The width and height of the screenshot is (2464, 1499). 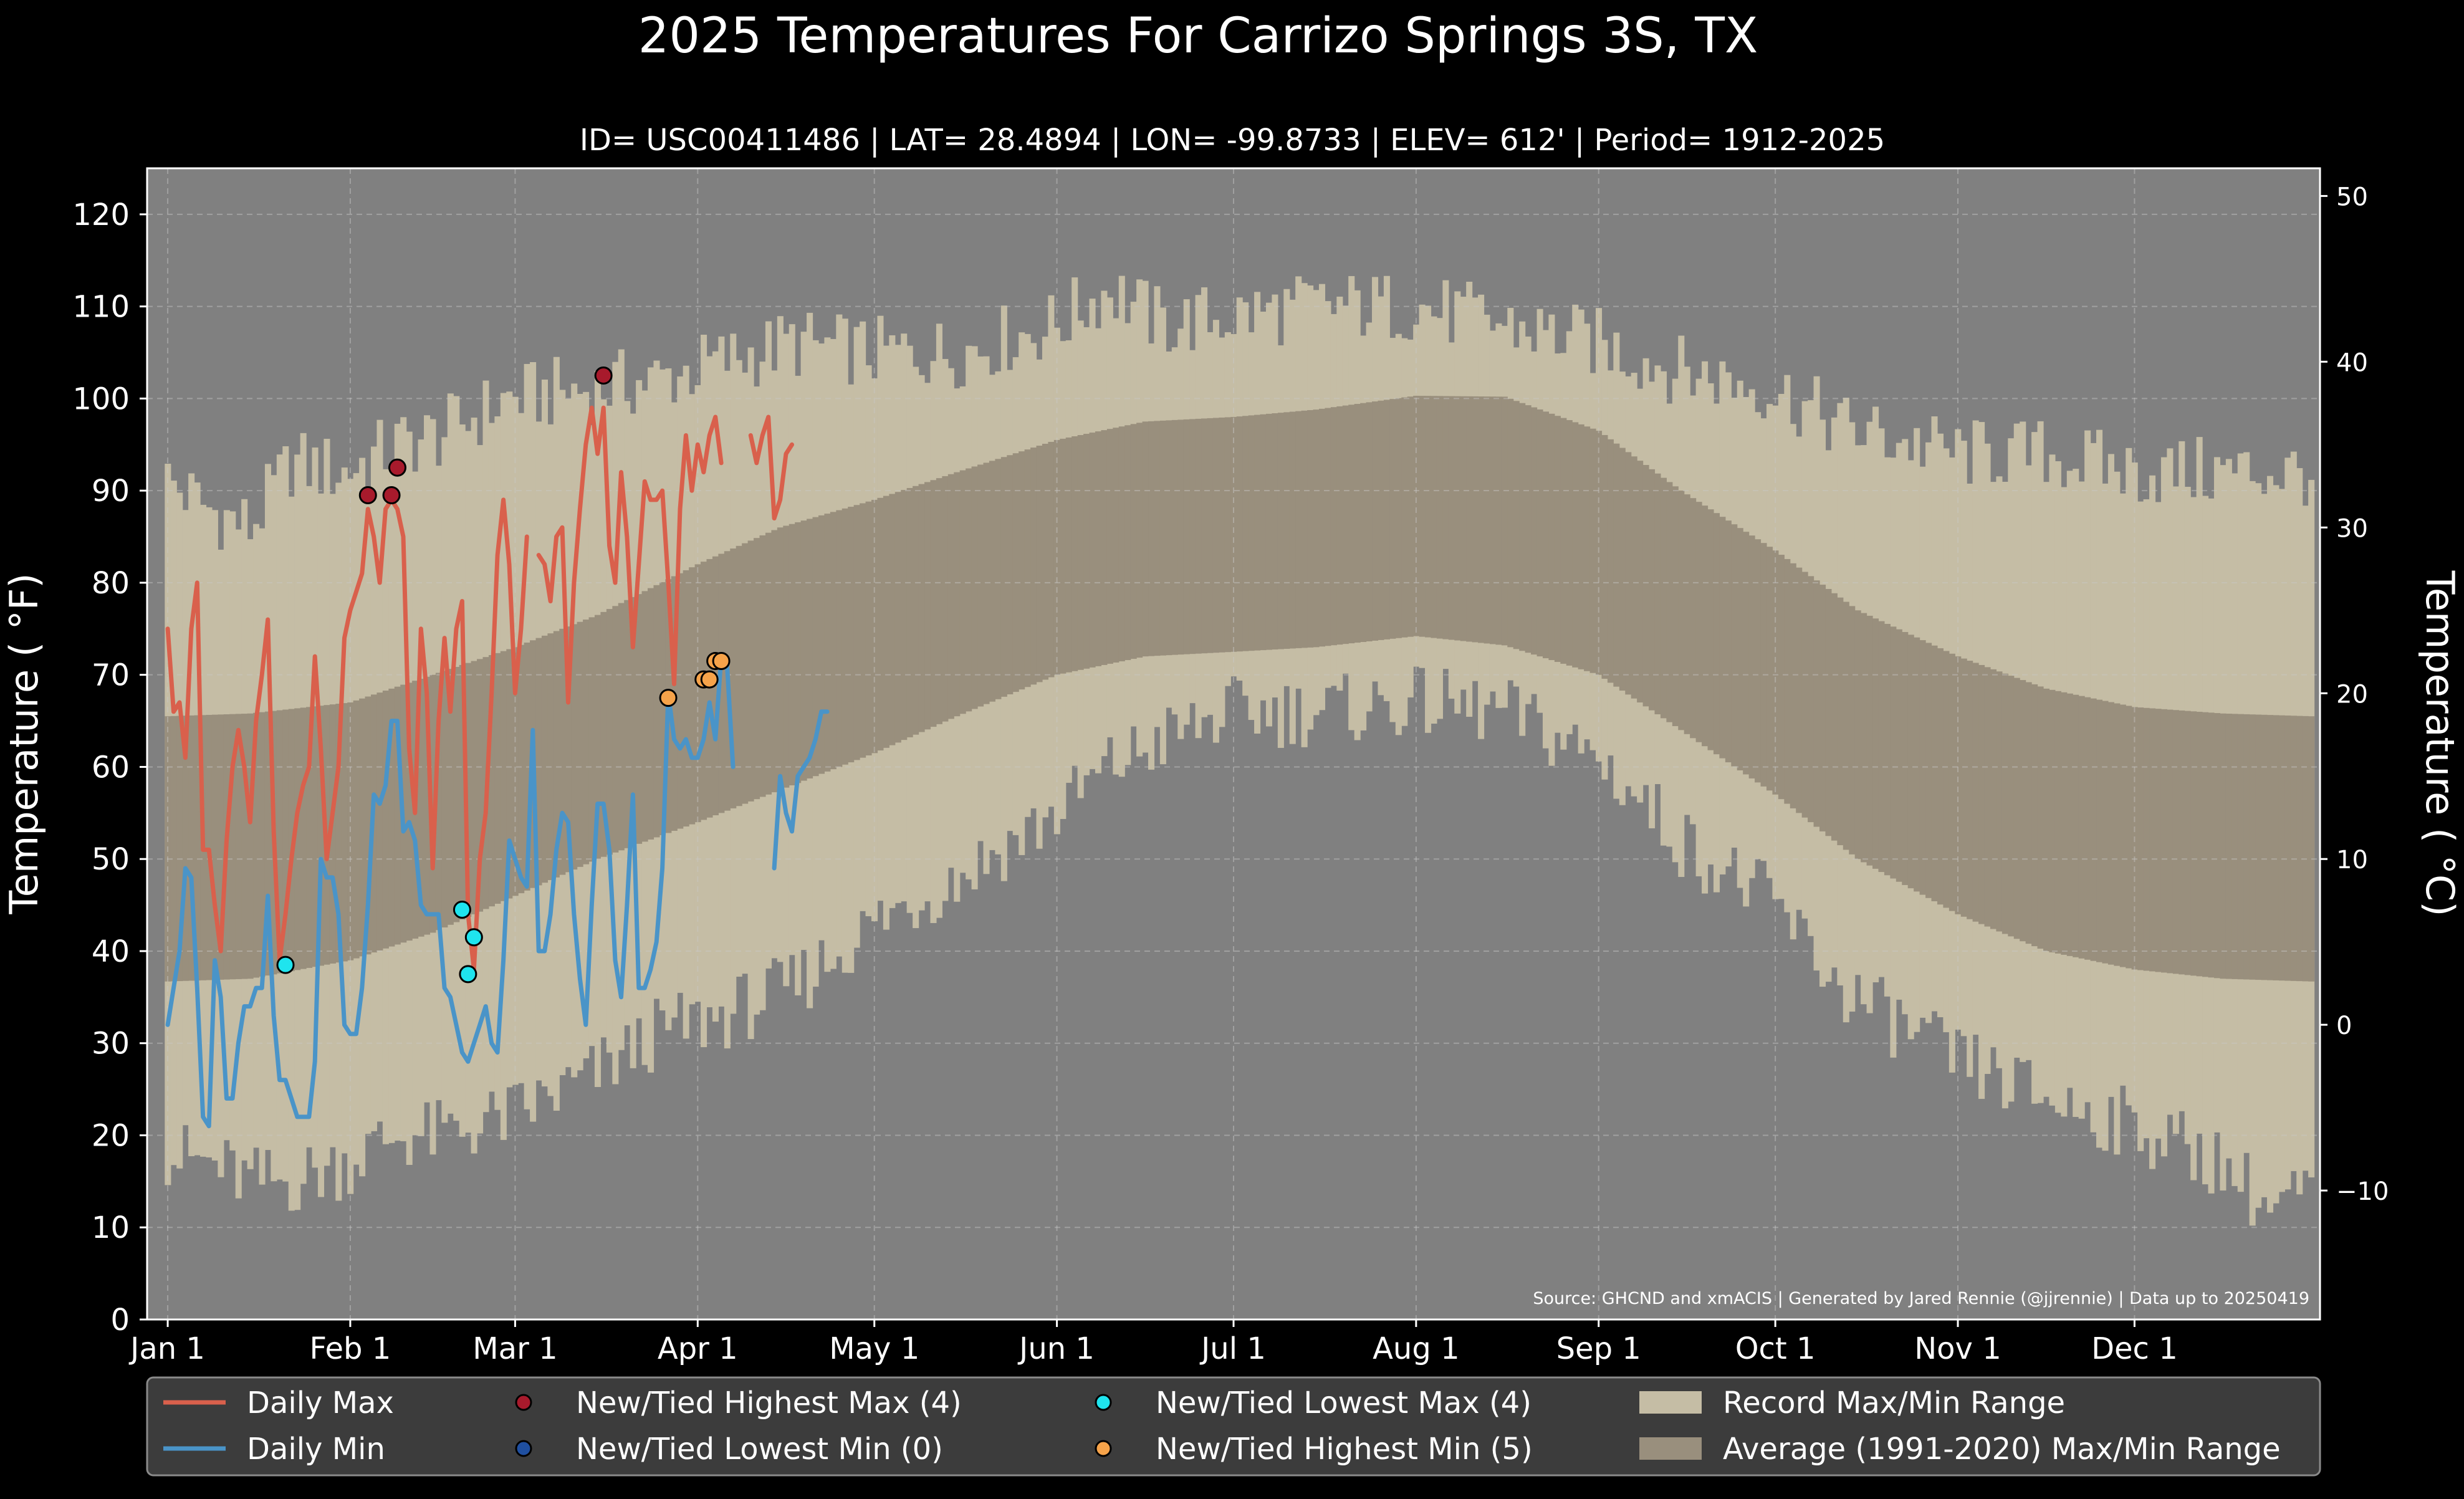 What do you see at coordinates (2352, 860) in the screenshot?
I see `y2-tick-label: 10` at bounding box center [2352, 860].